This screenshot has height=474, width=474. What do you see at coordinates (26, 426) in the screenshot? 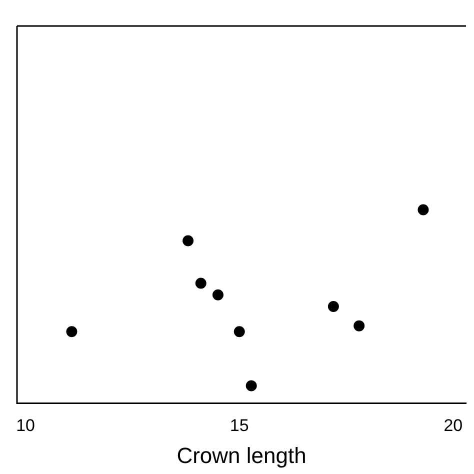
I see `x-tick-label: 10` at bounding box center [26, 426].